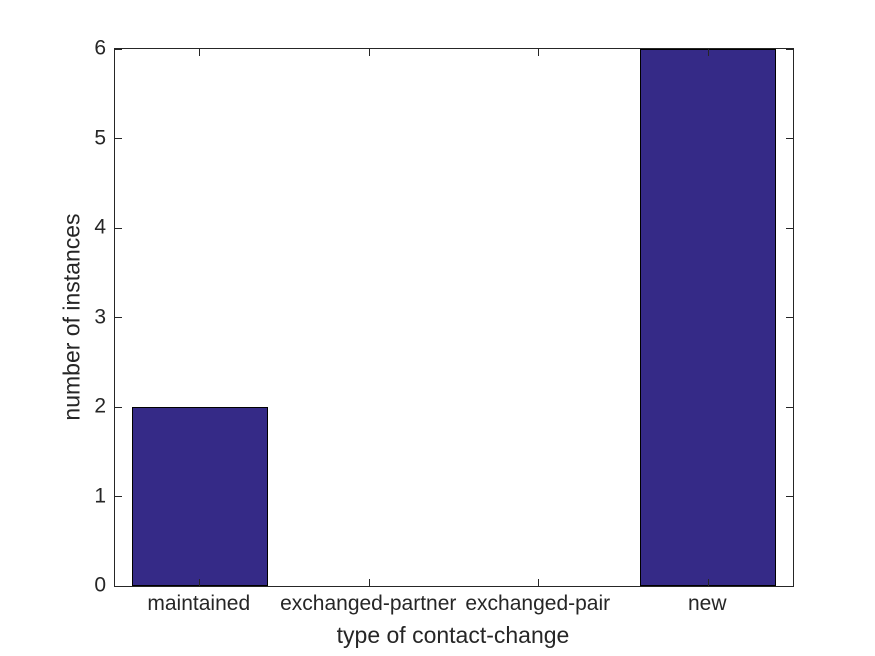 The height and width of the screenshot is (656, 875). I want to click on y-tick-label-6: 6, so click(100, 48).